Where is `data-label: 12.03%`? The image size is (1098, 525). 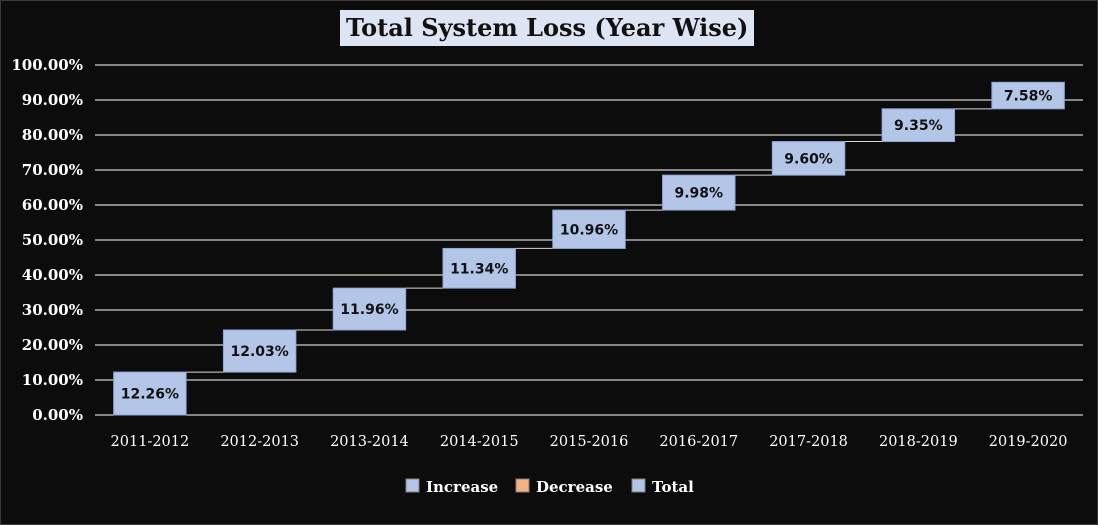 data-label: 12.03% is located at coordinates (260, 352).